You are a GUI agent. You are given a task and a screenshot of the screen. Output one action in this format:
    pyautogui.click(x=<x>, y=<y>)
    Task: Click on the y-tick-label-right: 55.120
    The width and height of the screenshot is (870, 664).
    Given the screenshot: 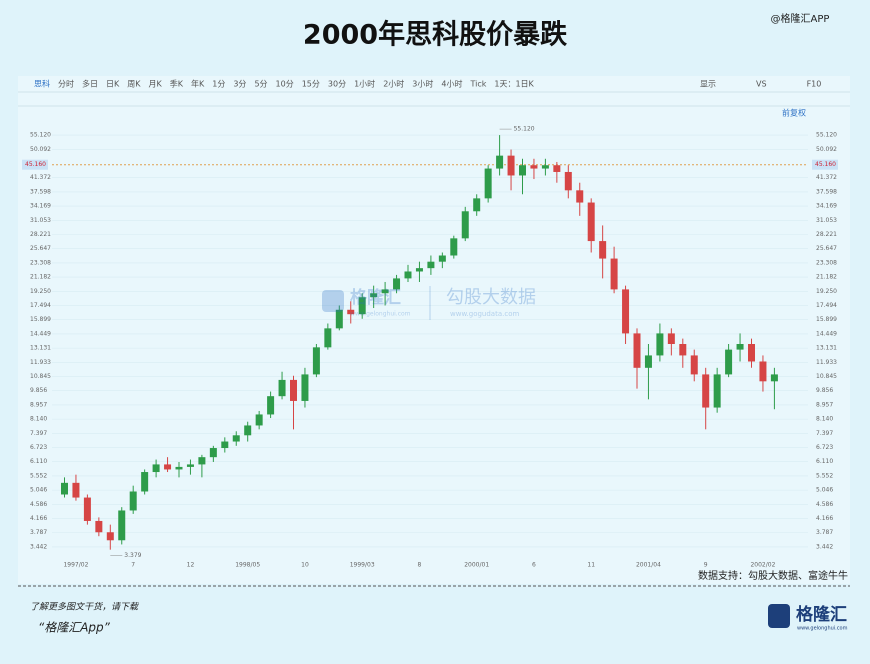 What is the action you would take?
    pyautogui.click(x=826, y=135)
    